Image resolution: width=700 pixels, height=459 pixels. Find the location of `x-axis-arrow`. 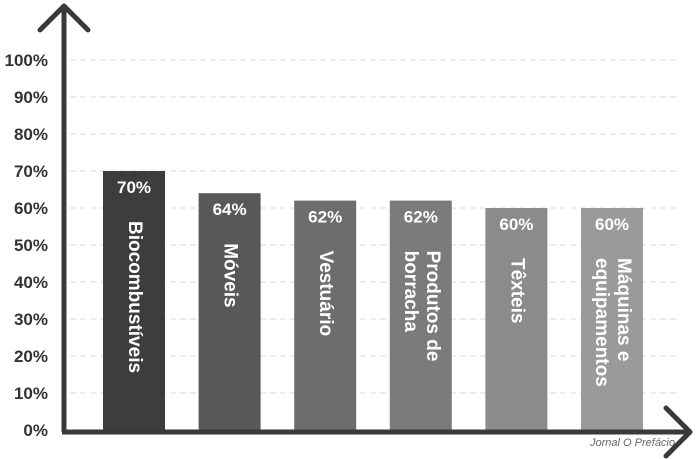

x-axis-arrow is located at coordinates (678, 432).